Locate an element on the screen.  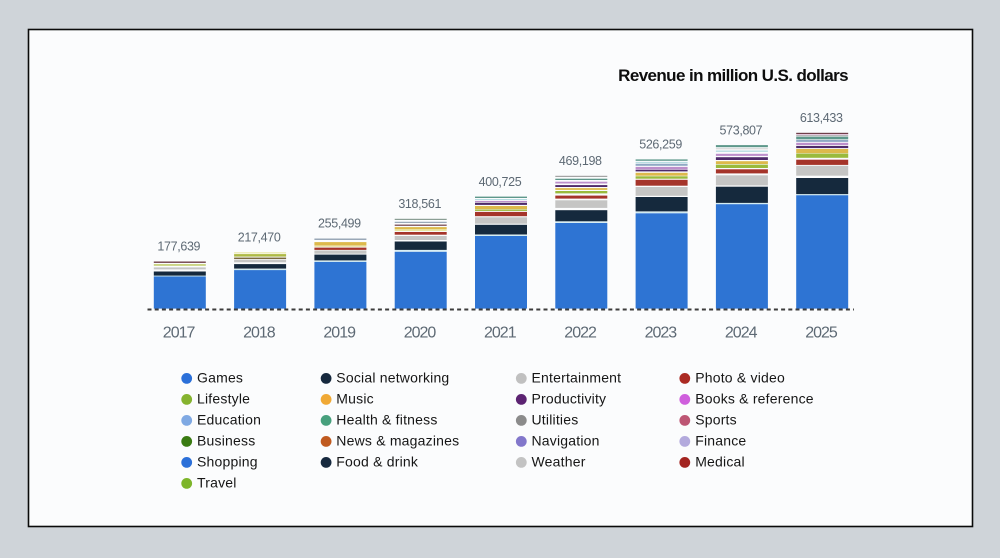
svg-text: Productivity is located at coordinates (569, 399).